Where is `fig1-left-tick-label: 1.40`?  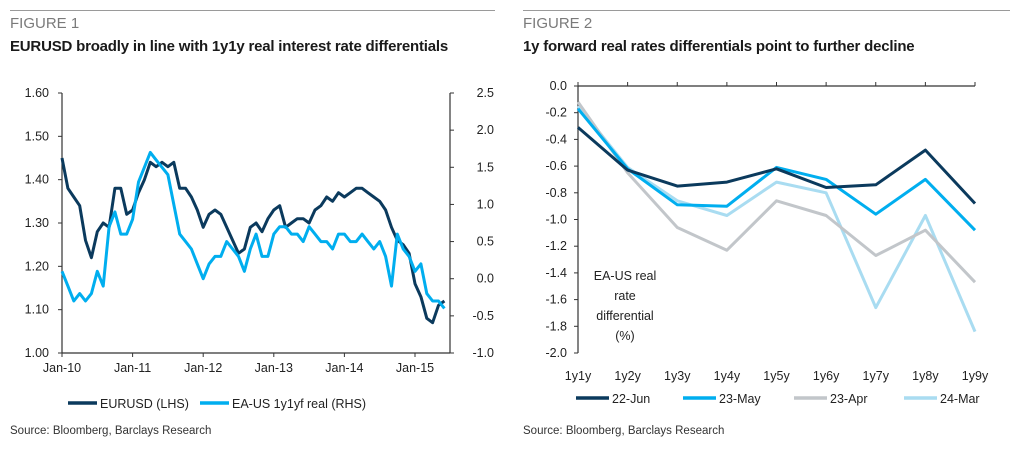
fig1-left-tick-label: 1.40 is located at coordinates (37, 180).